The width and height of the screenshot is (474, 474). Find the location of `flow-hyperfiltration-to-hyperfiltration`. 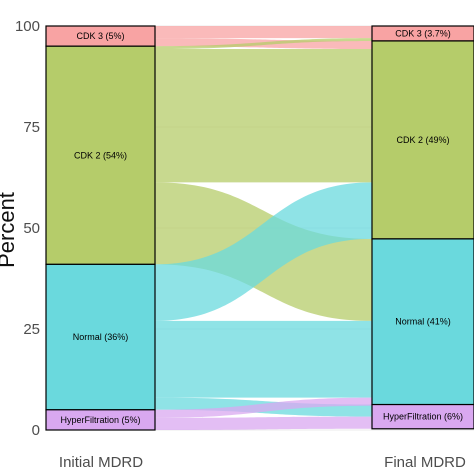

flow-hyperfiltration-to-hyperfiltration is located at coordinates (263, 423).